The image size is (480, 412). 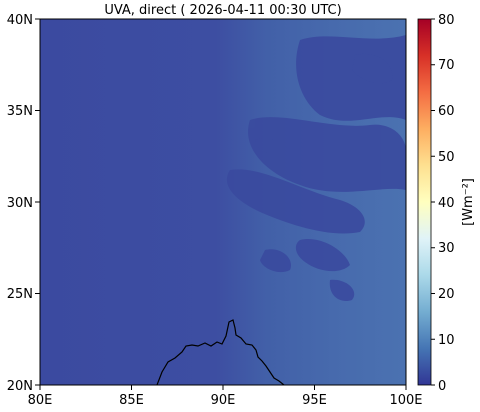 What do you see at coordinates (220, 352) in the screenshot?
I see `coastline` at bounding box center [220, 352].